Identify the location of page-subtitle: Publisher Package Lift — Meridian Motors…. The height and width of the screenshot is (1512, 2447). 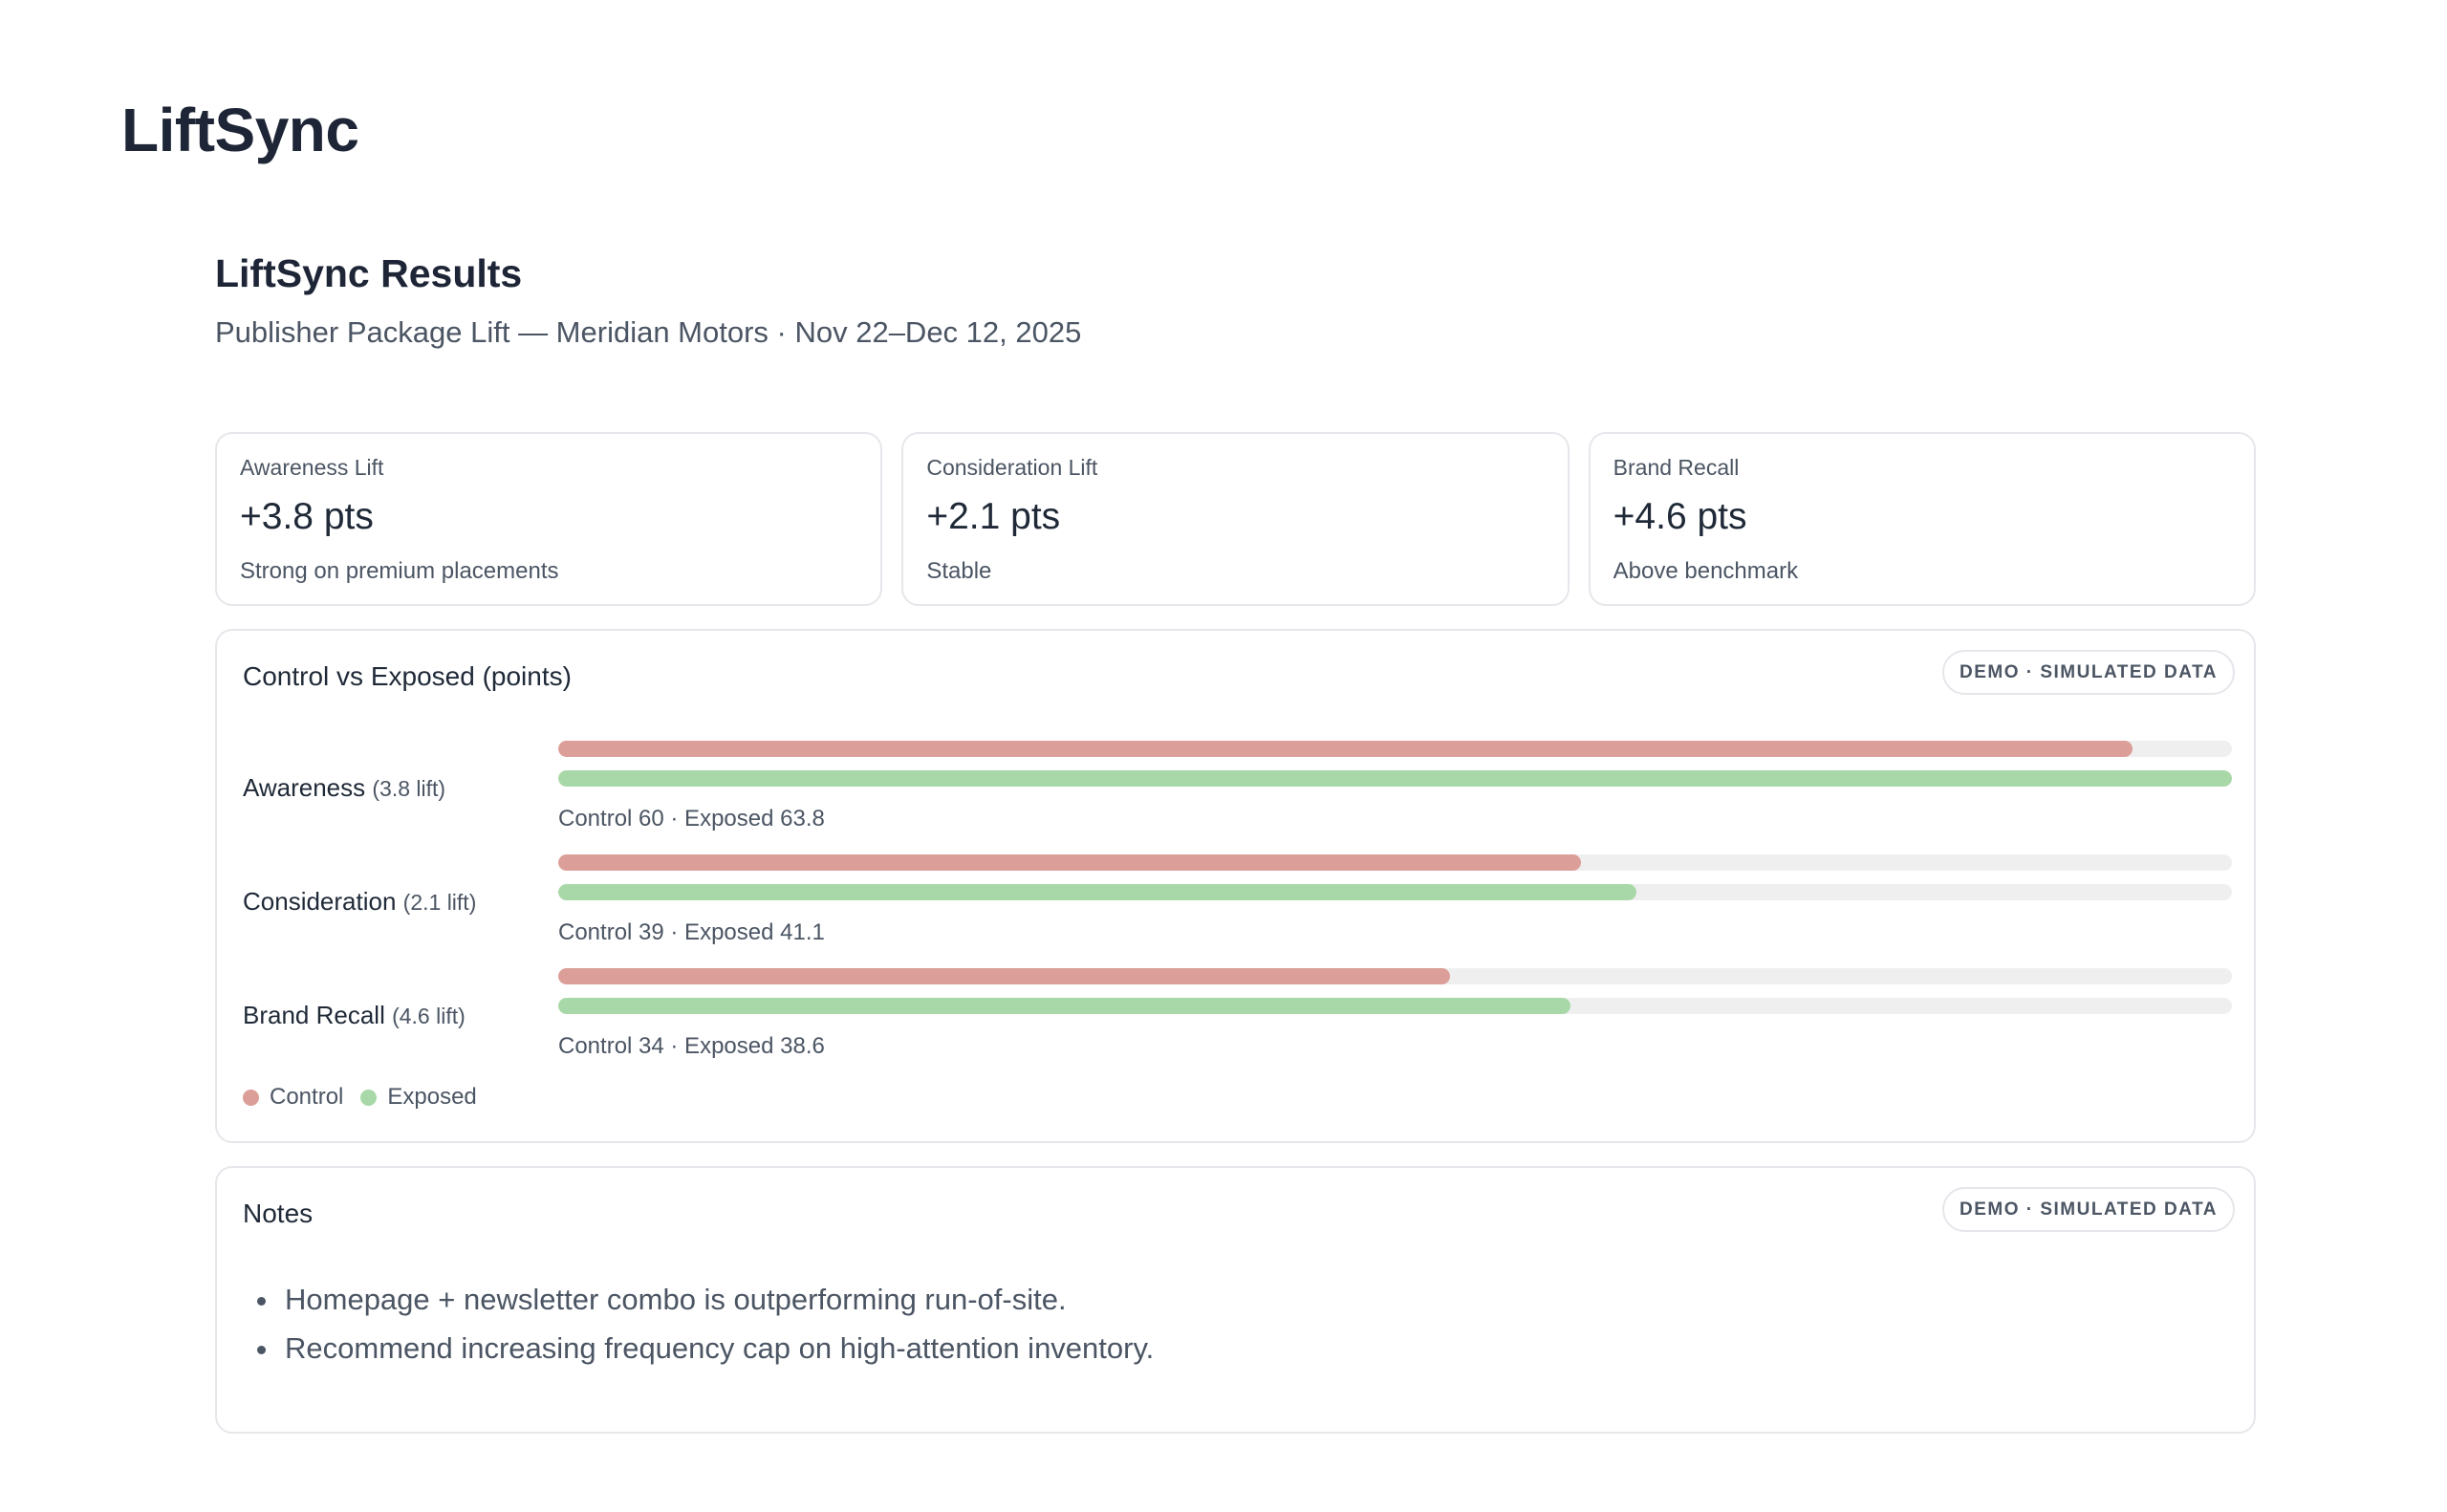
(648, 333).